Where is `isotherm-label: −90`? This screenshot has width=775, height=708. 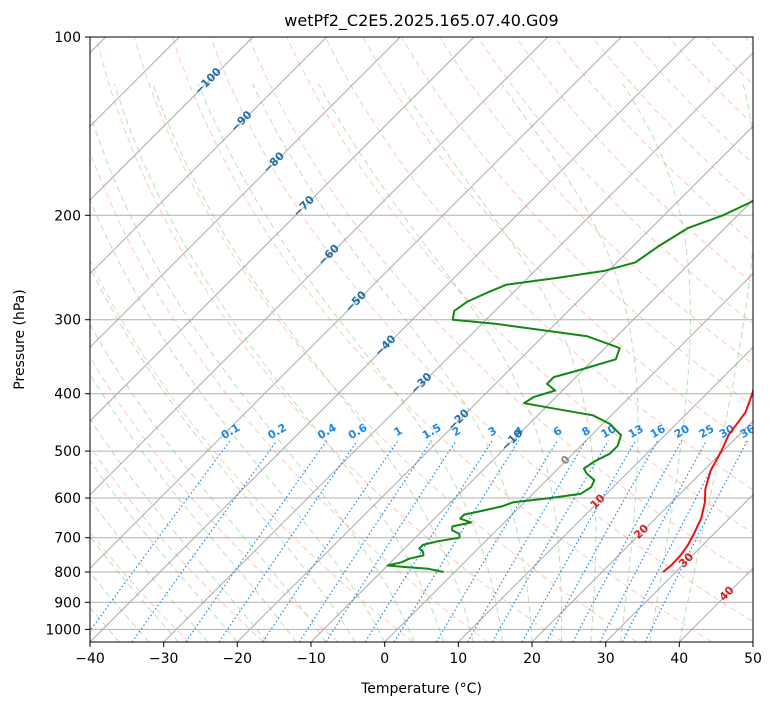
isotherm-label: −90 is located at coordinates (241, 121).